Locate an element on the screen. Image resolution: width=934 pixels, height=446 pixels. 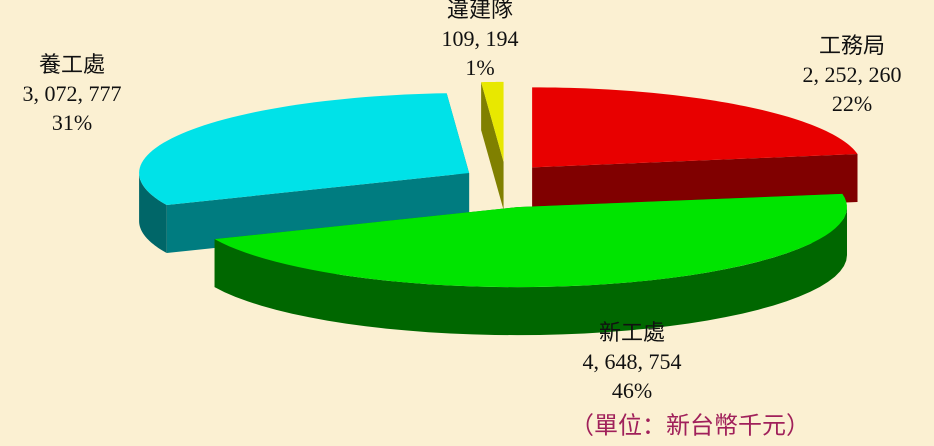
unit-note: （單位：新台幣千元） is located at coordinates (690, 426).